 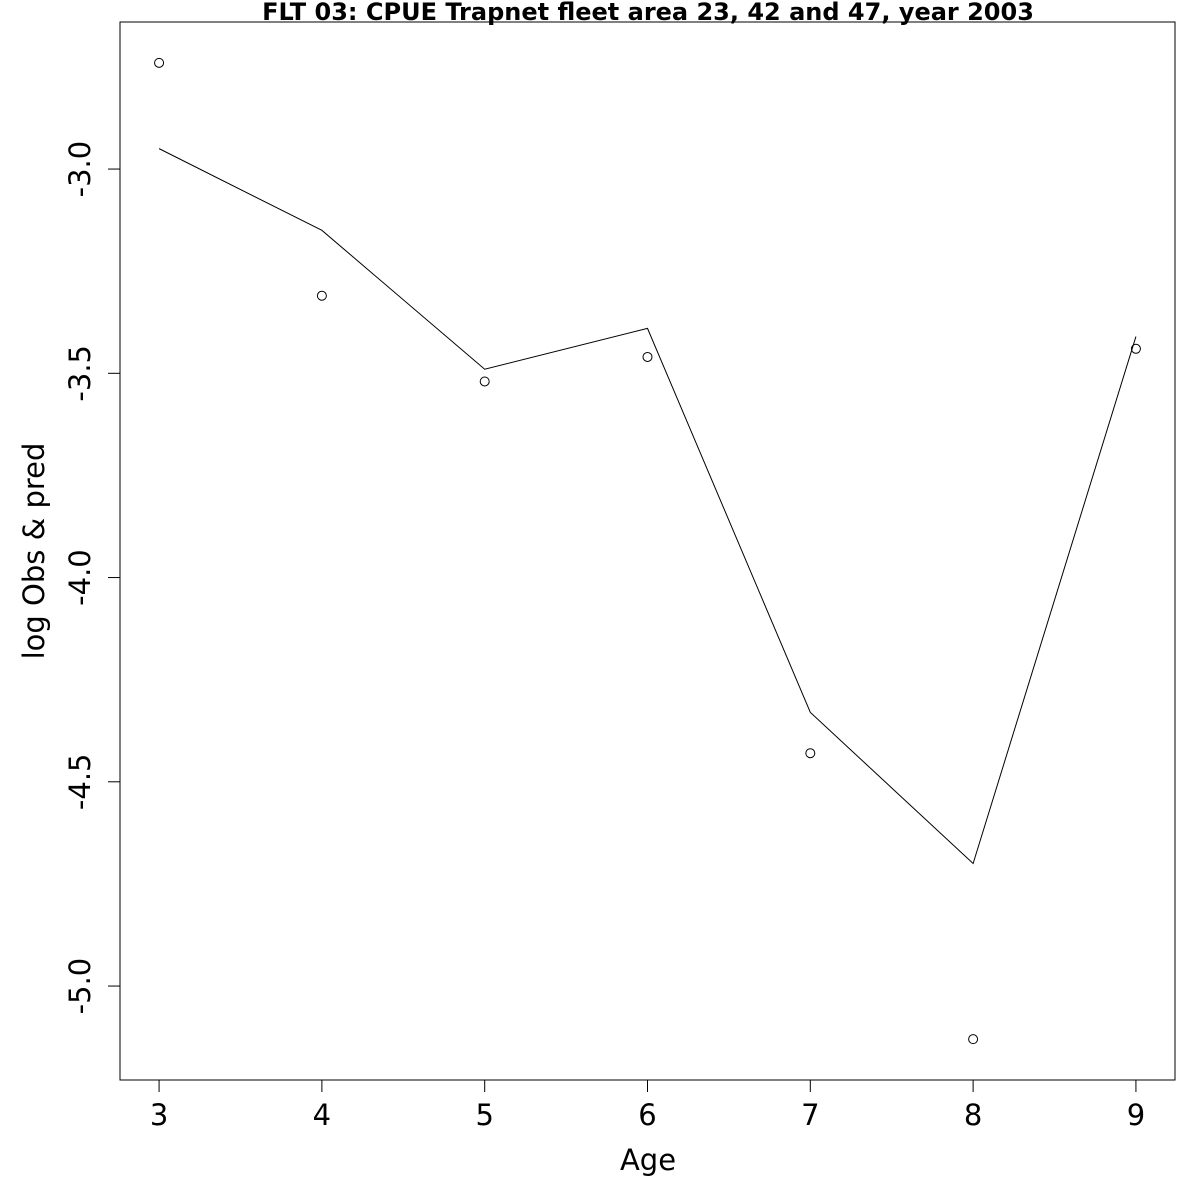 I want to click on y-tick-label: -3.0, so click(x=80, y=169).